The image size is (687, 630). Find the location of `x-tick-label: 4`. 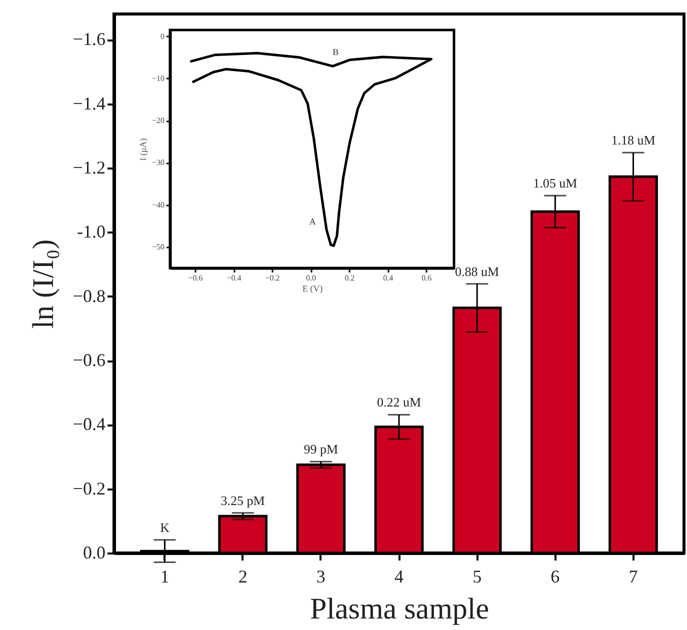

x-tick-label: 4 is located at coordinates (399, 576).